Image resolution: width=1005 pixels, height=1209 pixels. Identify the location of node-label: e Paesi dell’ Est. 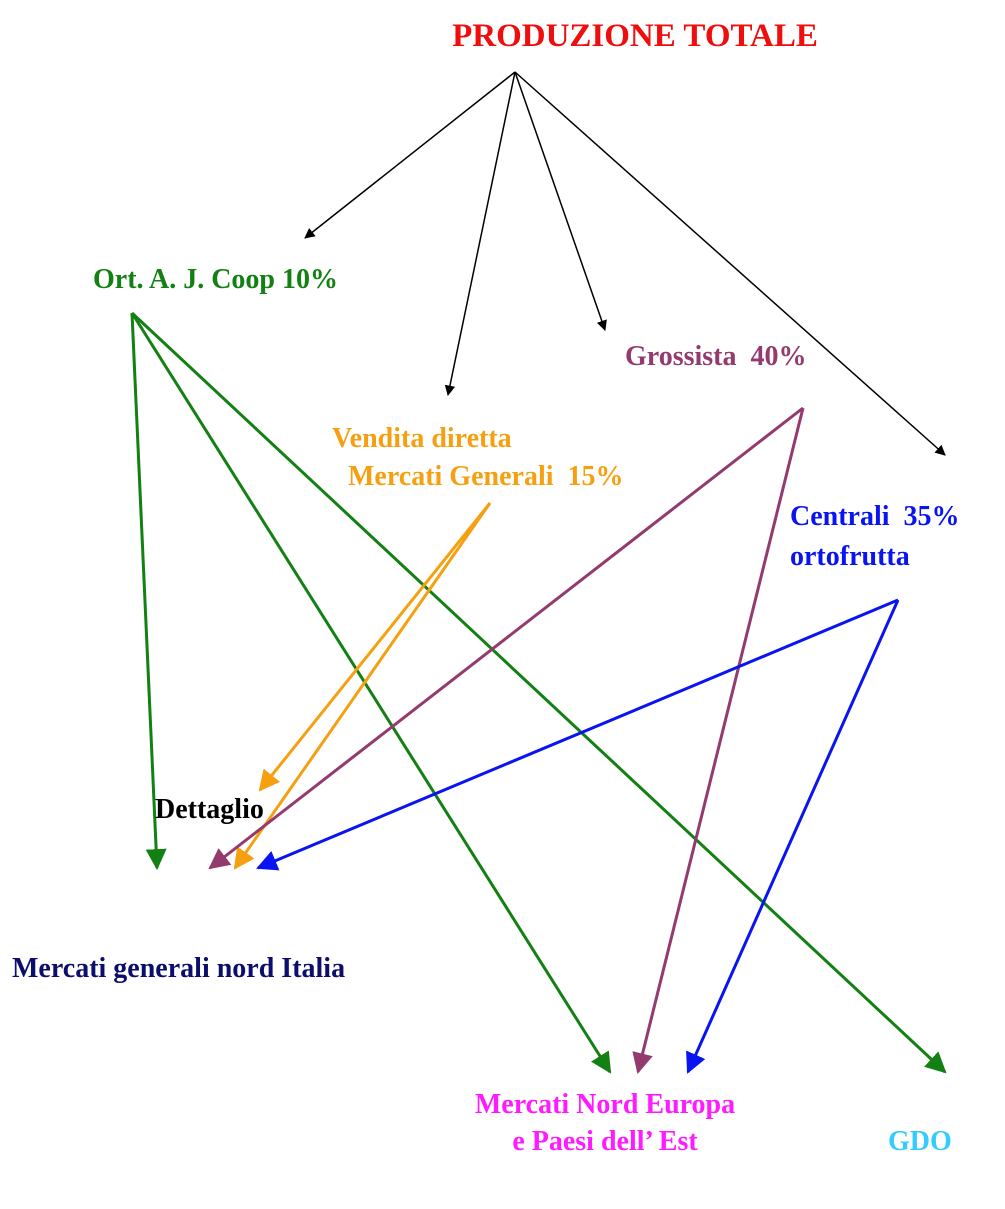
(605, 1141).